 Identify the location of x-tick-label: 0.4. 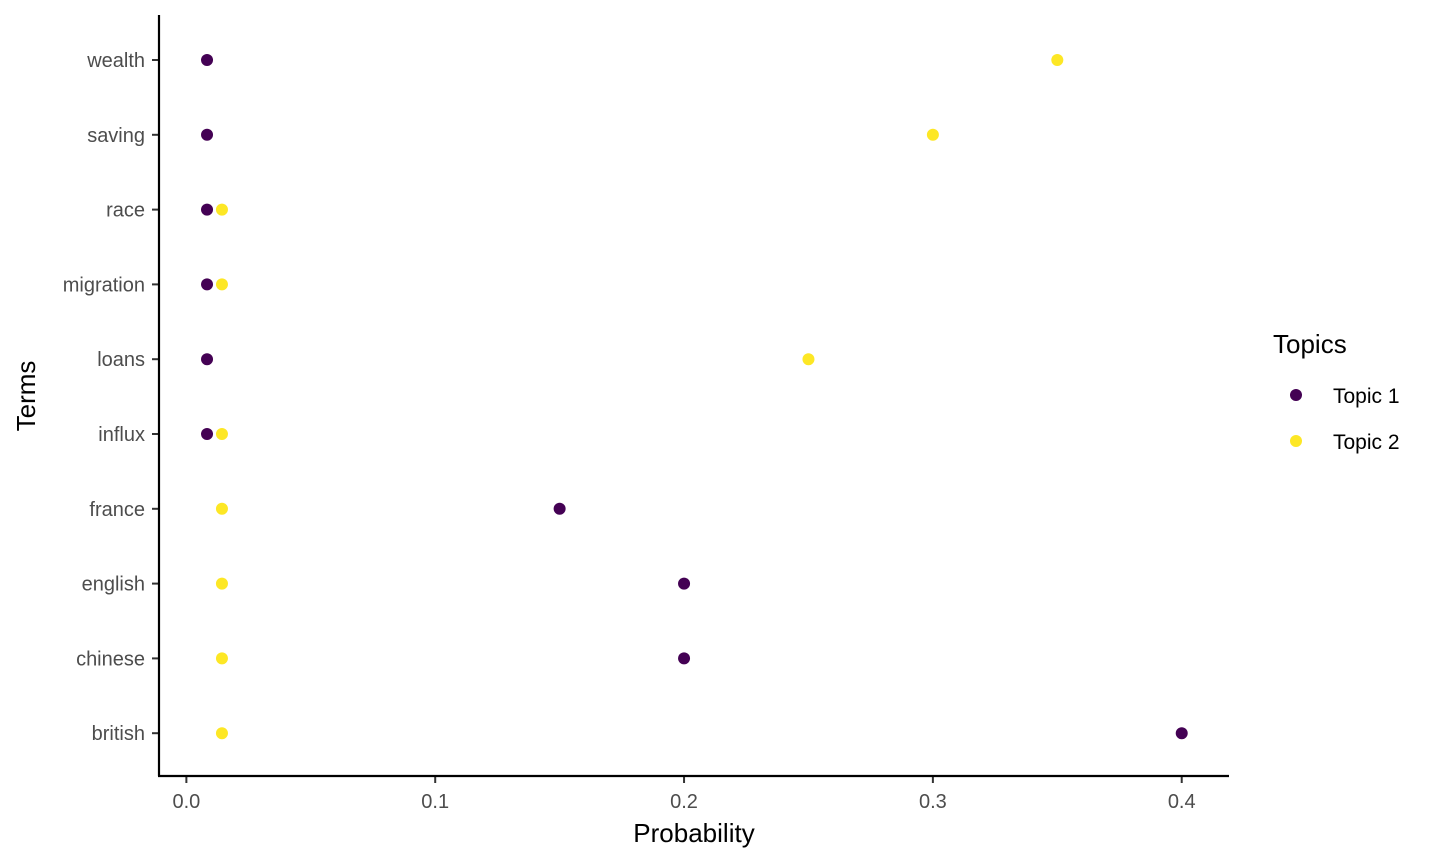
(1182, 802).